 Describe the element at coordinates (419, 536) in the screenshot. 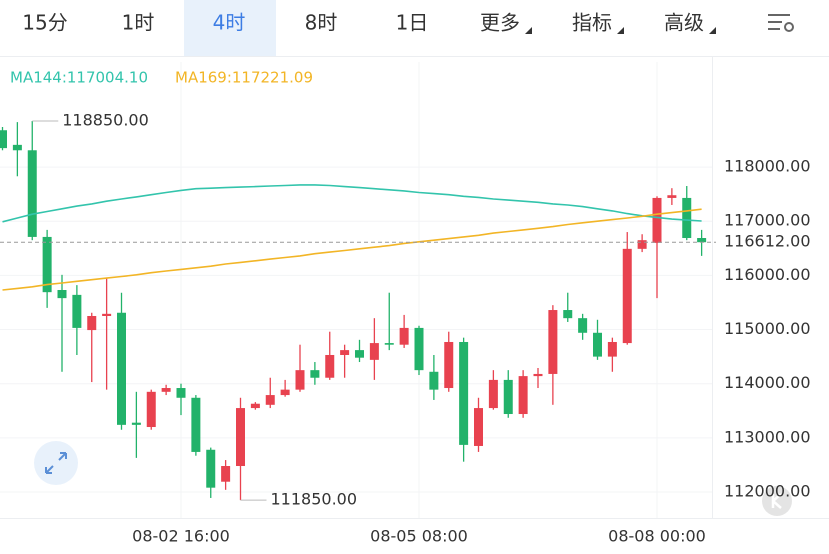

I see `x-tick-label: 08-05 08:00` at that location.